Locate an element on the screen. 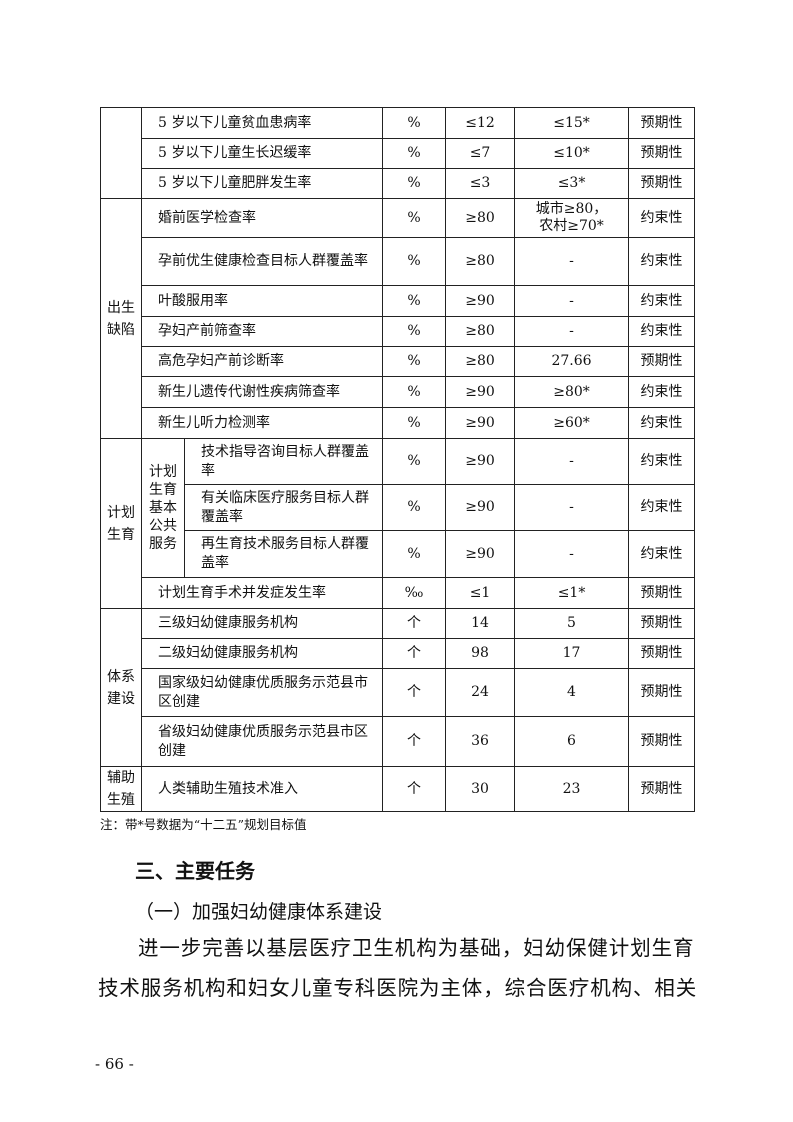 This screenshot has height=1122, width=793. baseline-cell: ≤1* is located at coordinates (572, 593).